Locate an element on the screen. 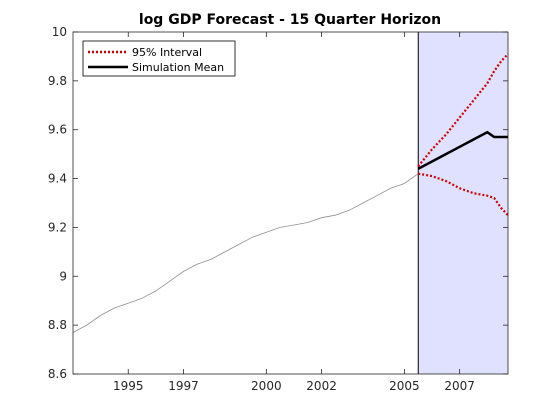 The image size is (560, 420). series-upper is located at coordinates (463, 110).